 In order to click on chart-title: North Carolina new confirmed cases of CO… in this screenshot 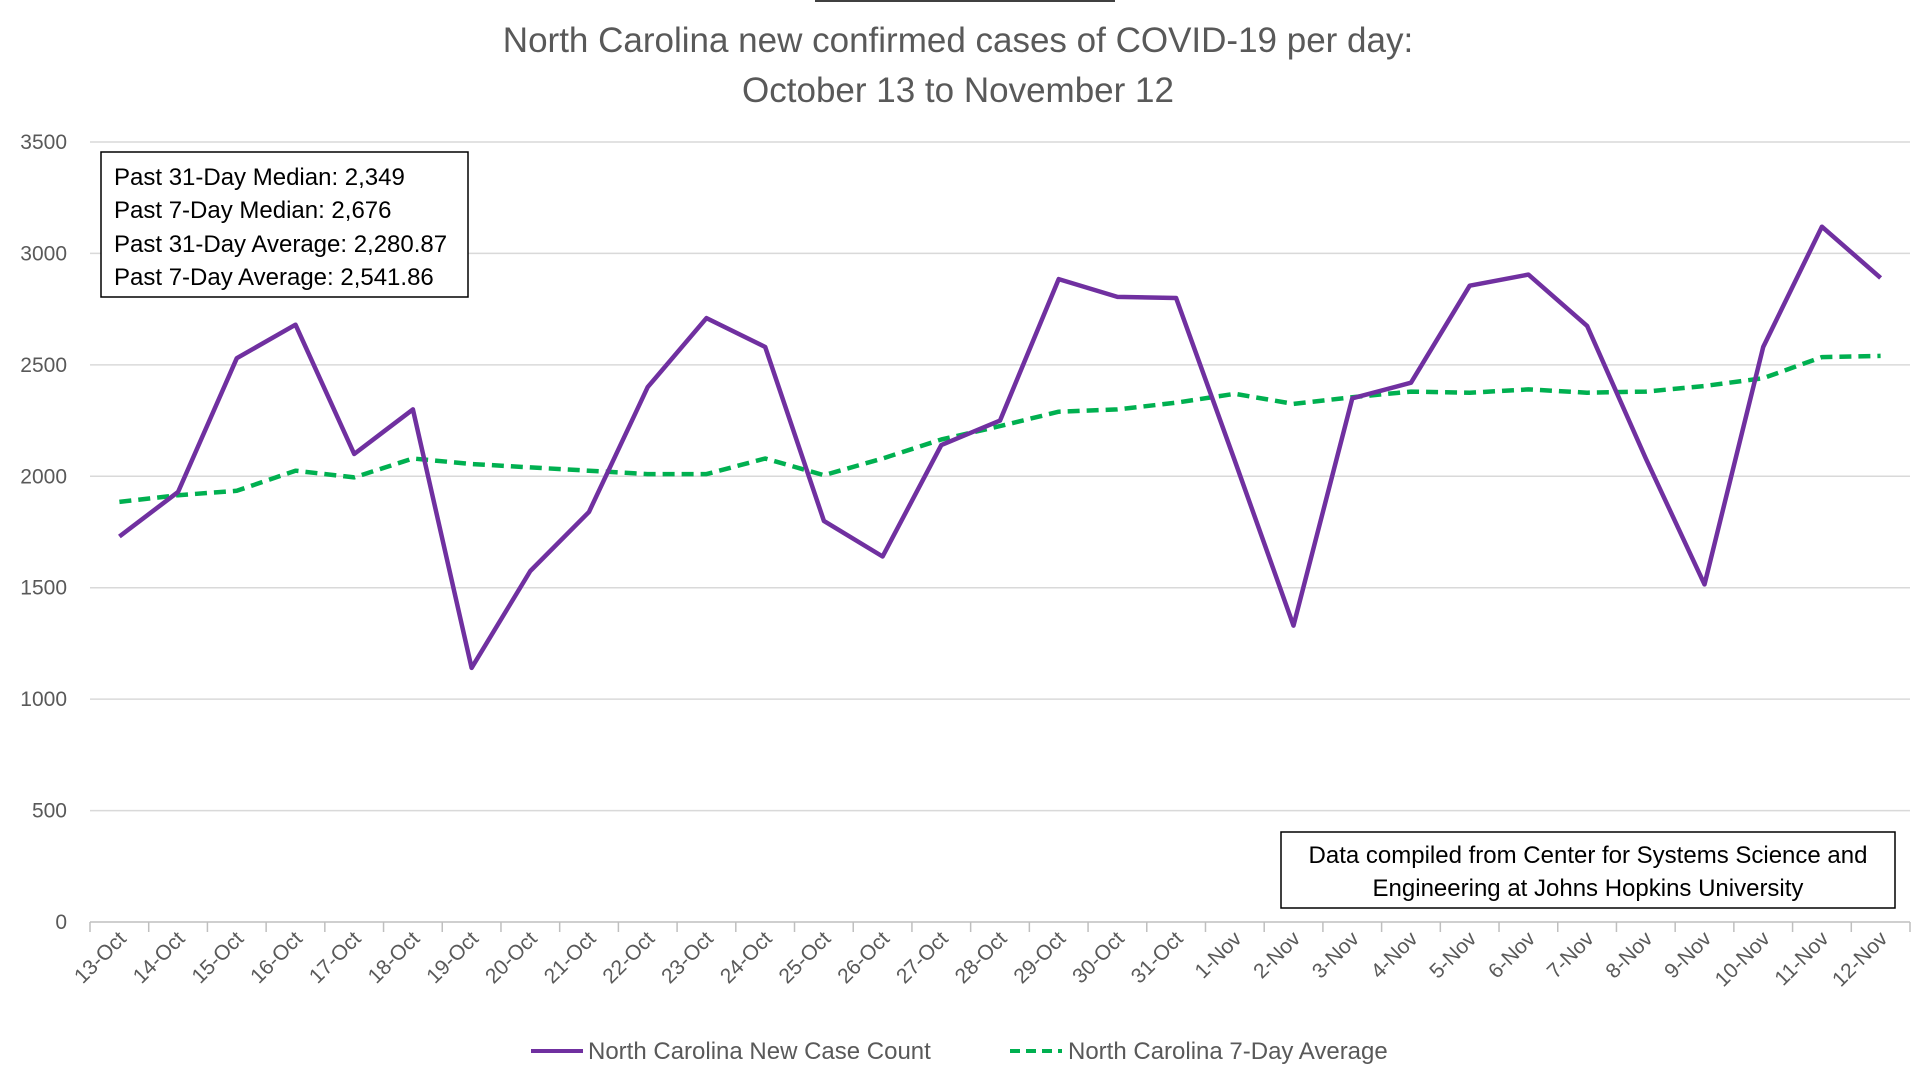, I will do `click(958, 40)`.